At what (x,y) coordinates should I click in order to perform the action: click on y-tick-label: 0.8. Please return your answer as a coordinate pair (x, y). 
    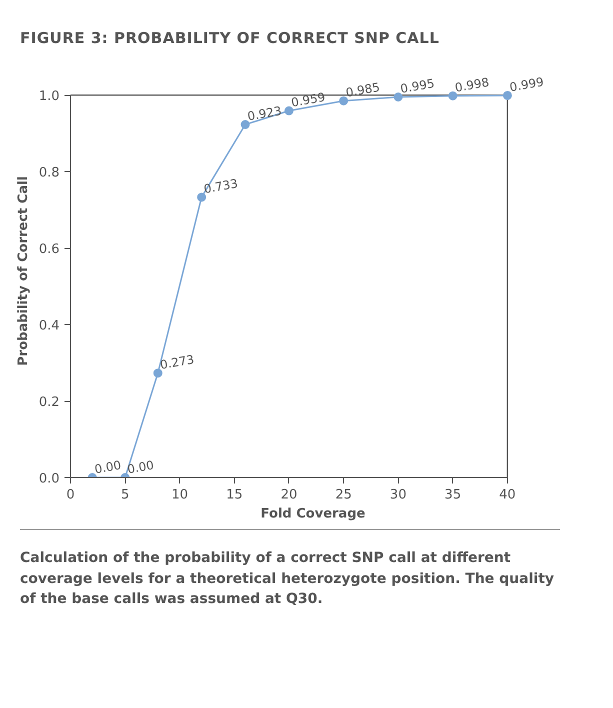
    Looking at the image, I should click on (49, 173).